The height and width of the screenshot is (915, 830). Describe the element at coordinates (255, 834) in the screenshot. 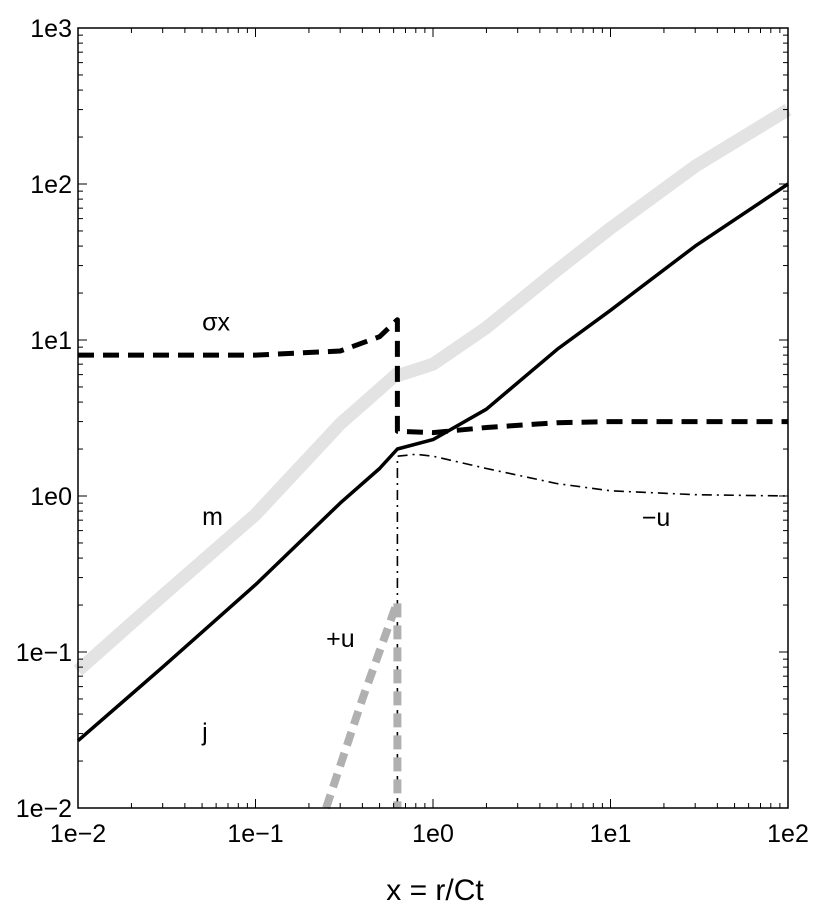

I see `x-tick-label: 1e−1` at that location.